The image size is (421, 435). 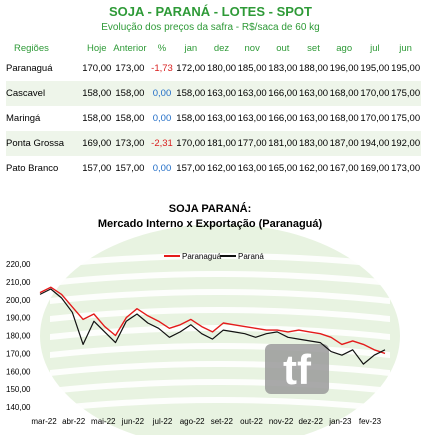 I want to click on col-header-regioes: Regiões, so click(x=31, y=48).